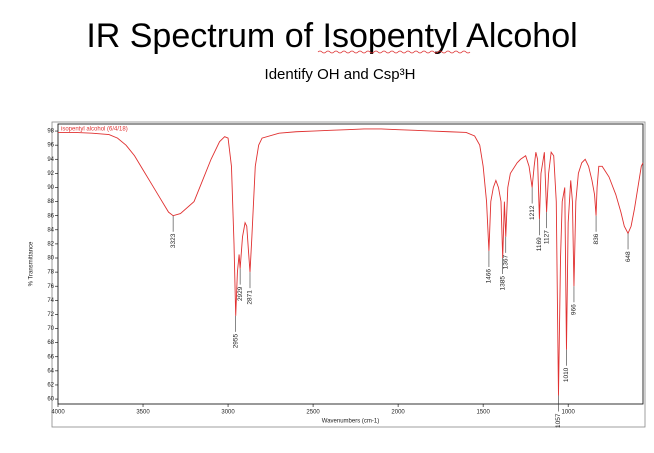  Describe the element at coordinates (50, 357) in the screenshot. I see `y-tick-label: 66` at that location.